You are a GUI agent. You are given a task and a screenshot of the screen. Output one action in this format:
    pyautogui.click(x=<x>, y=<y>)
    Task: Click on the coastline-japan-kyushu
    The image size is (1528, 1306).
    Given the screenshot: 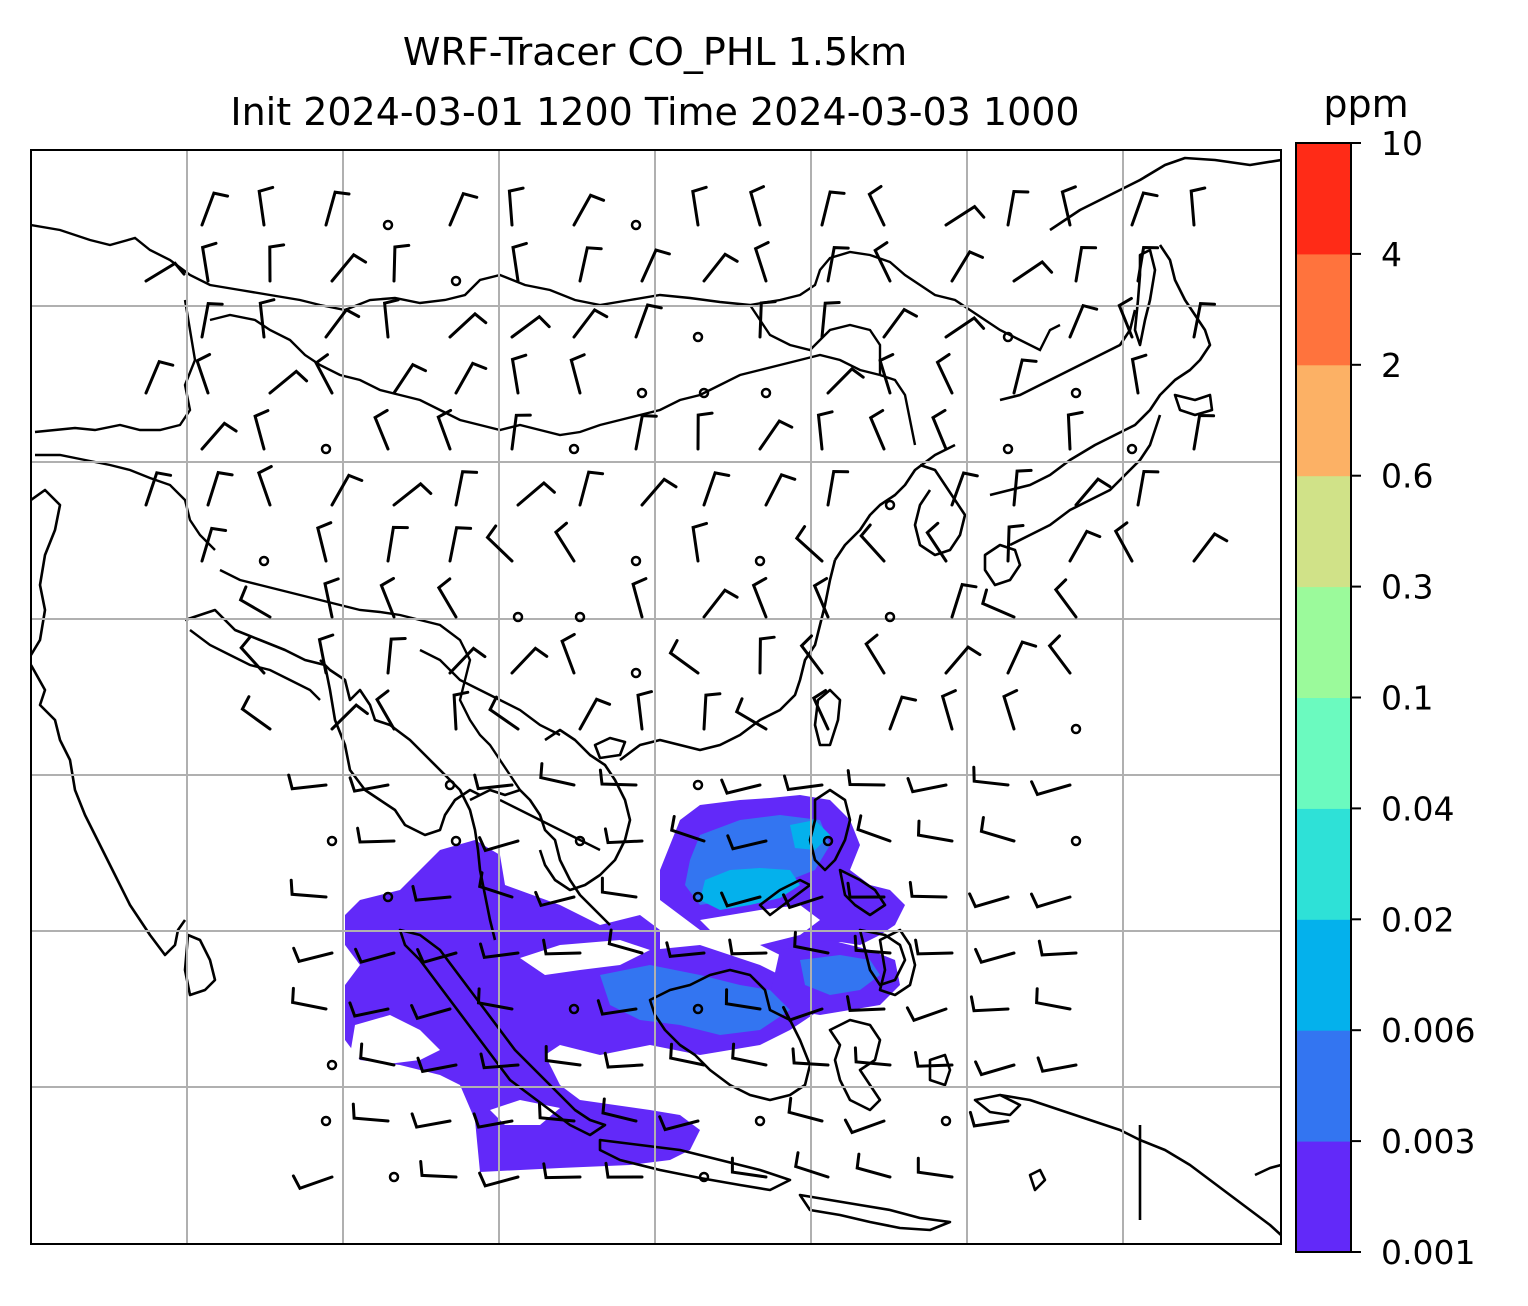 What is the action you would take?
    pyautogui.click(x=1002, y=565)
    